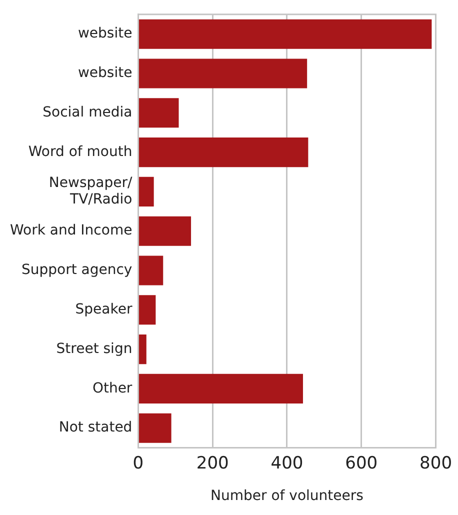 This screenshot has width=458, height=515. Describe the element at coordinates (287, 463) in the screenshot. I see `x-tick-label: 400` at that location.